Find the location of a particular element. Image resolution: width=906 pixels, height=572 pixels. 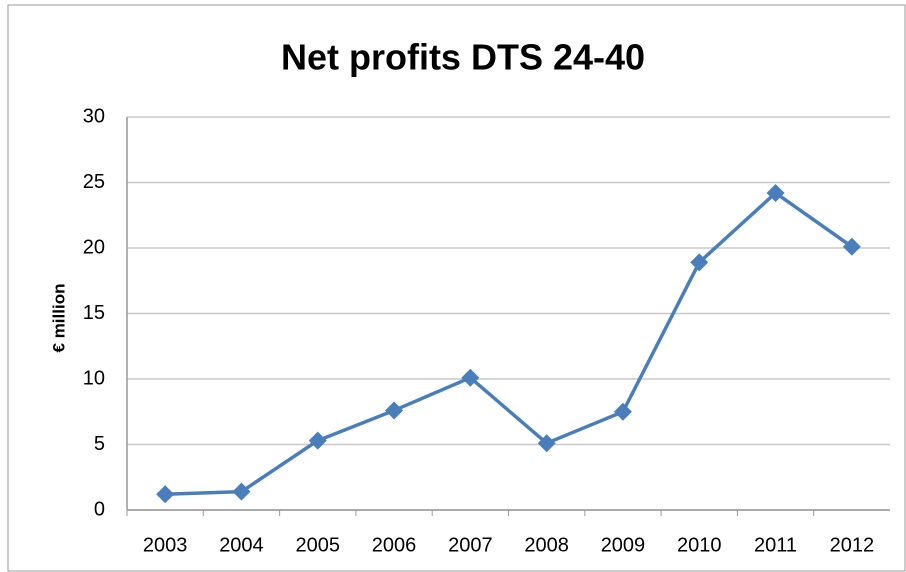

x-tick-label: 2011 is located at coordinates (775, 545).